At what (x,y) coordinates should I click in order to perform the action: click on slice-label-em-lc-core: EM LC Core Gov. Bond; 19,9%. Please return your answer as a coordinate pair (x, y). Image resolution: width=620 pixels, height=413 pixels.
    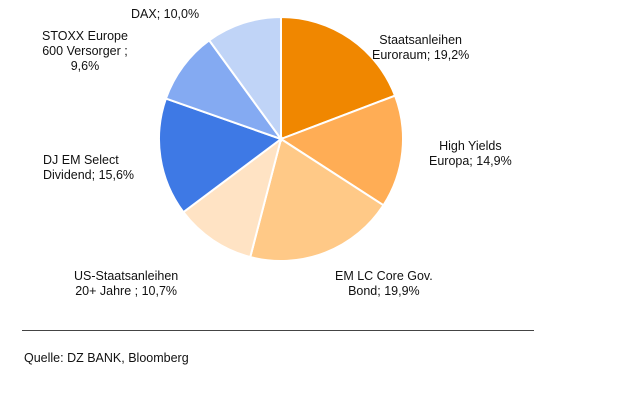
    Looking at the image, I should click on (384, 283).